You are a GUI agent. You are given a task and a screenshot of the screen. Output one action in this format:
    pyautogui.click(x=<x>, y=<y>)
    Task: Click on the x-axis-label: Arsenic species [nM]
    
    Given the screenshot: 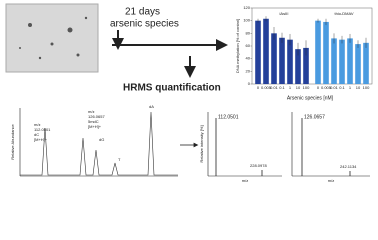 What is the action you would take?
    pyautogui.click(x=310, y=98)
    